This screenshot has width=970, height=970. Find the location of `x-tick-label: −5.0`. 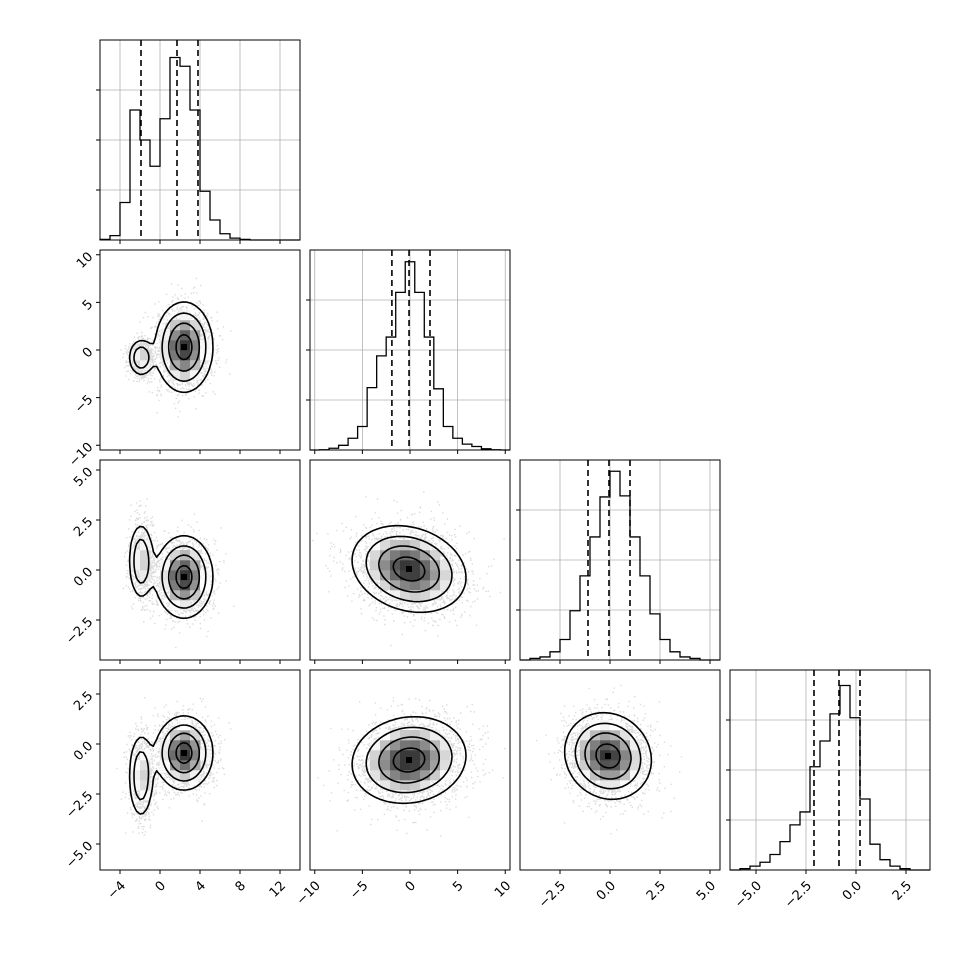

x-tick-label: −5.0 is located at coordinates (748, 894).